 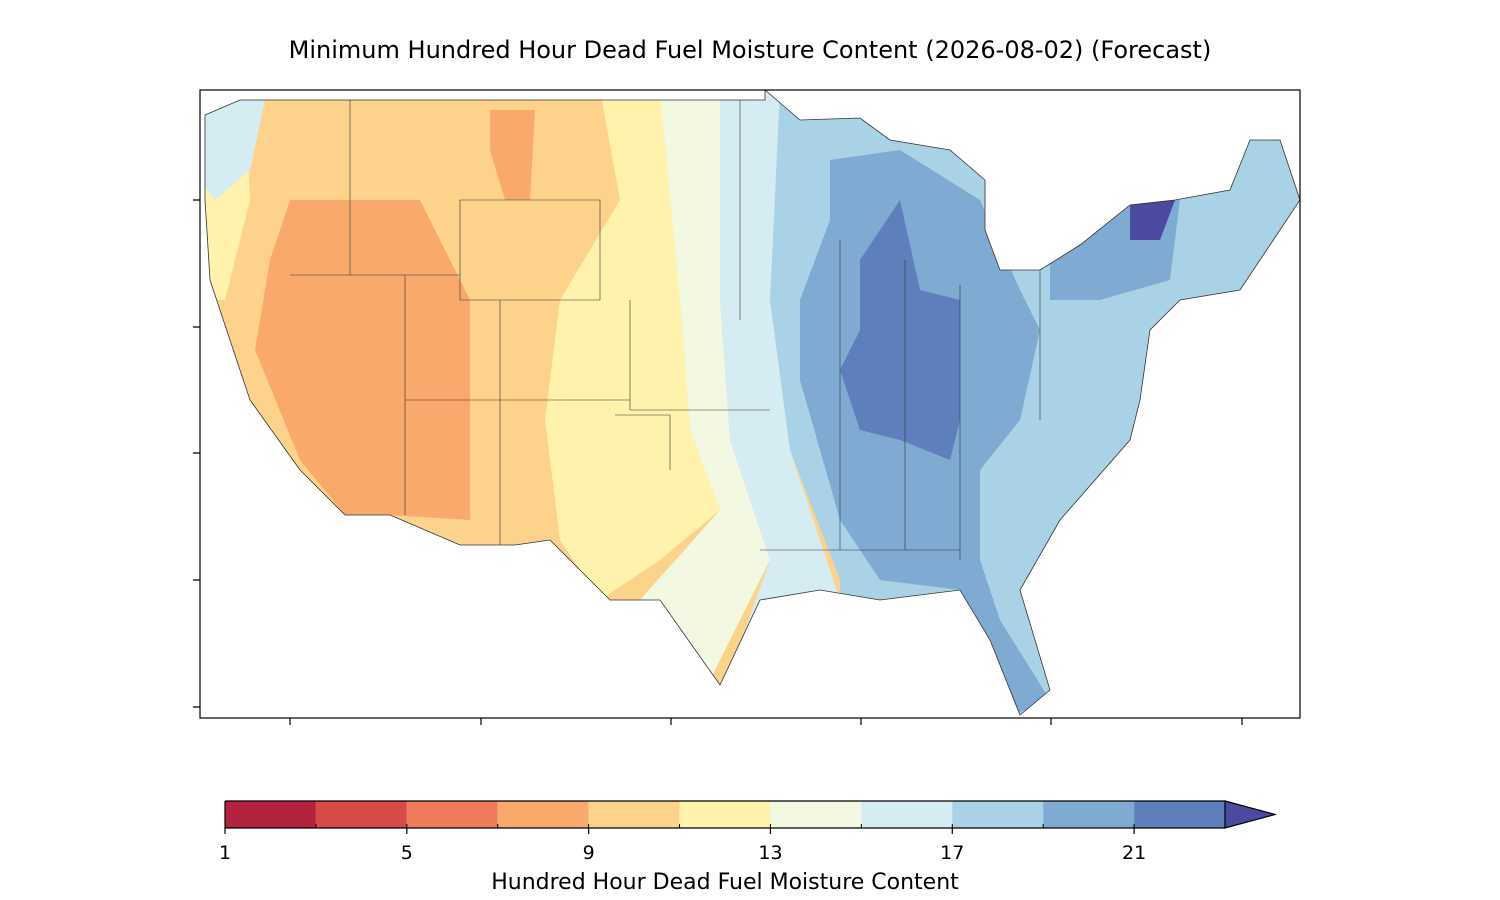 I want to click on colorbar-extend, so click(x=1251, y=814).